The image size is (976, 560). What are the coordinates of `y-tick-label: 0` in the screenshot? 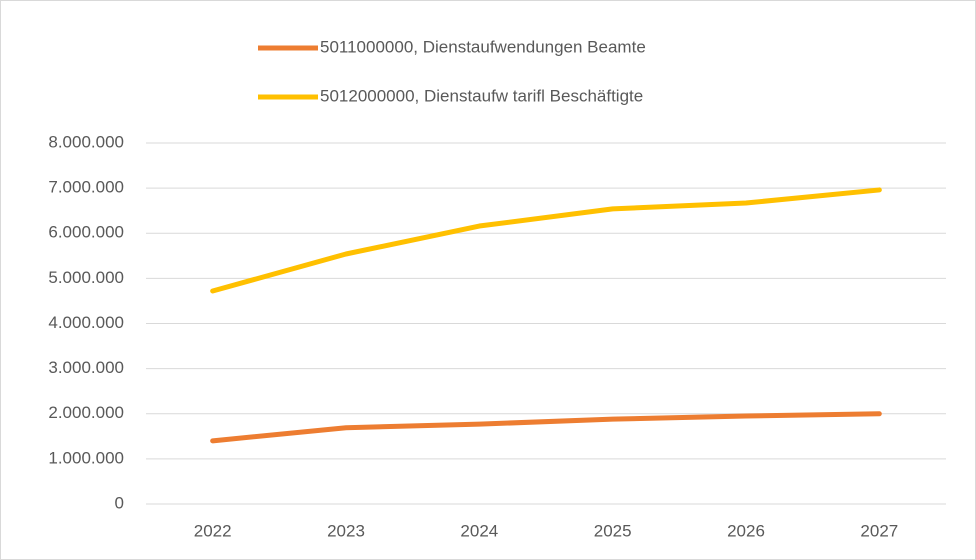 It's located at (119, 502).